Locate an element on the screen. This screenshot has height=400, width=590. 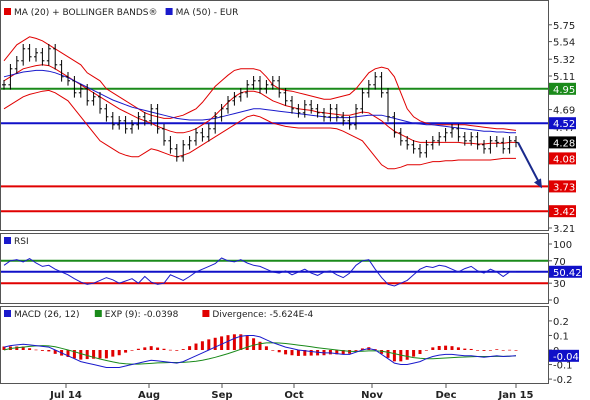
price-legend-label: MA (20) + BOLLINGER BANDS® is located at coordinates (86, 13).